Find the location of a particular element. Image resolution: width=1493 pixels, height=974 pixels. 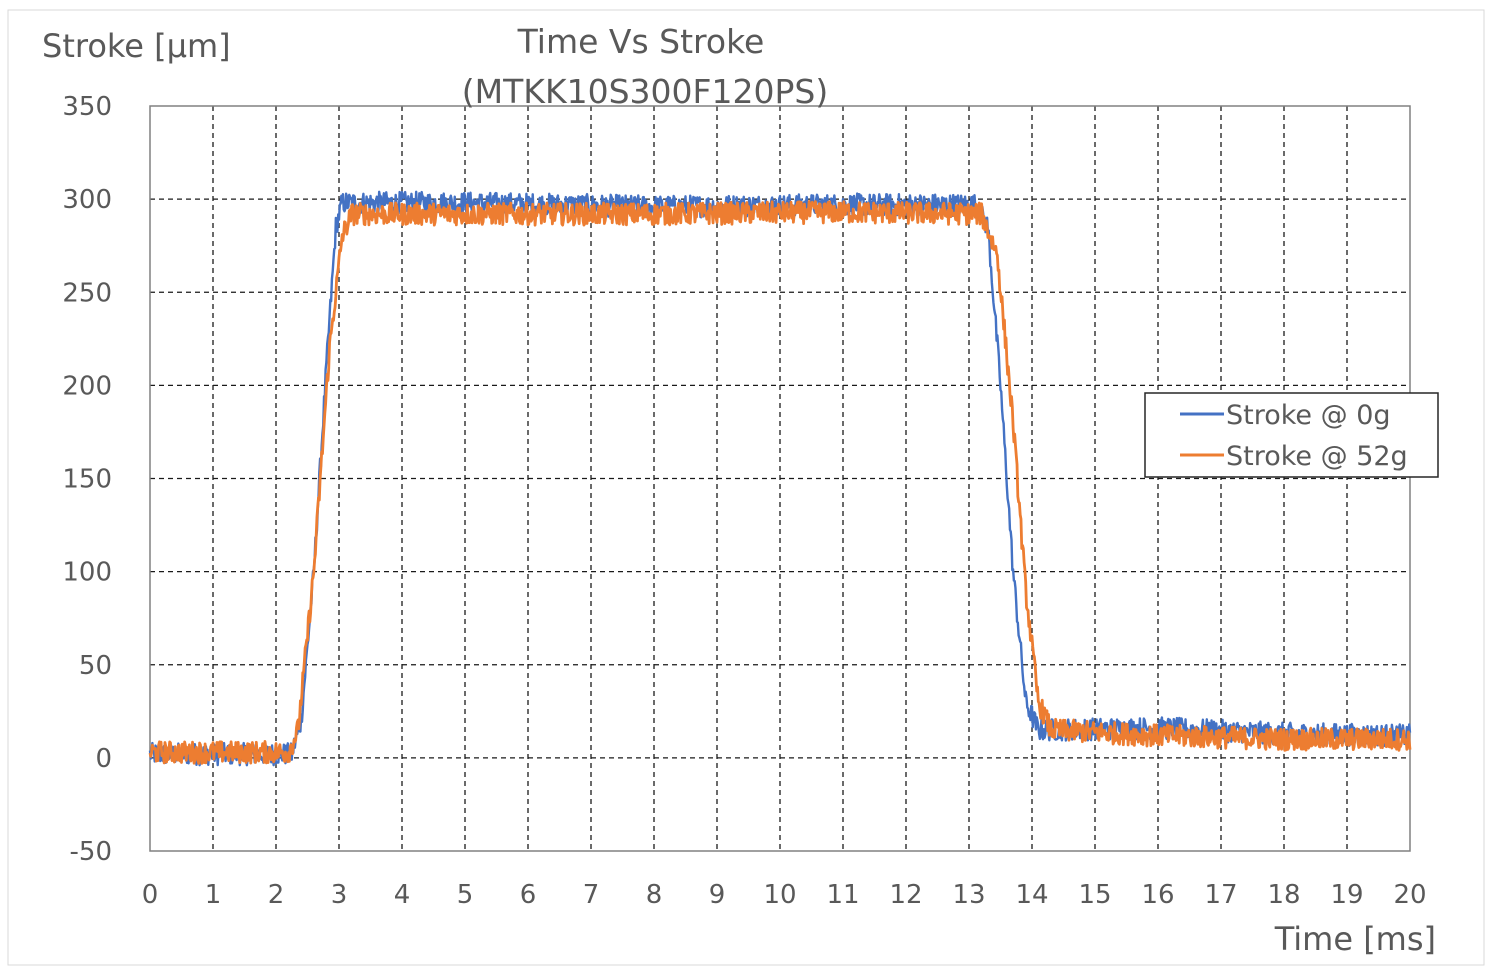

legend: Stroke @ 0g Stroke @ 52g is located at coordinates (1291, 435).